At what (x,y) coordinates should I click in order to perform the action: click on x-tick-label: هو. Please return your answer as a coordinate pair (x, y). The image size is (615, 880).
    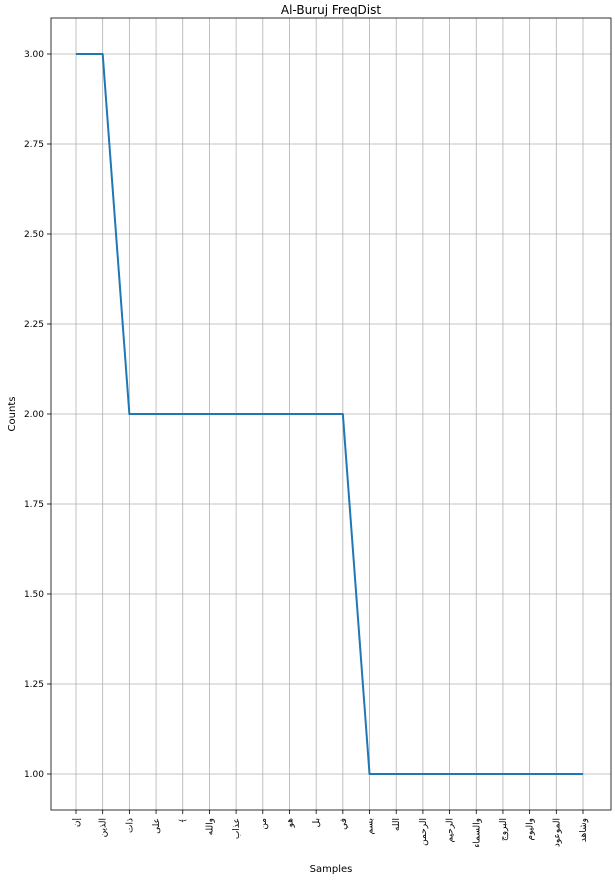
    Looking at the image, I should click on (290, 823).